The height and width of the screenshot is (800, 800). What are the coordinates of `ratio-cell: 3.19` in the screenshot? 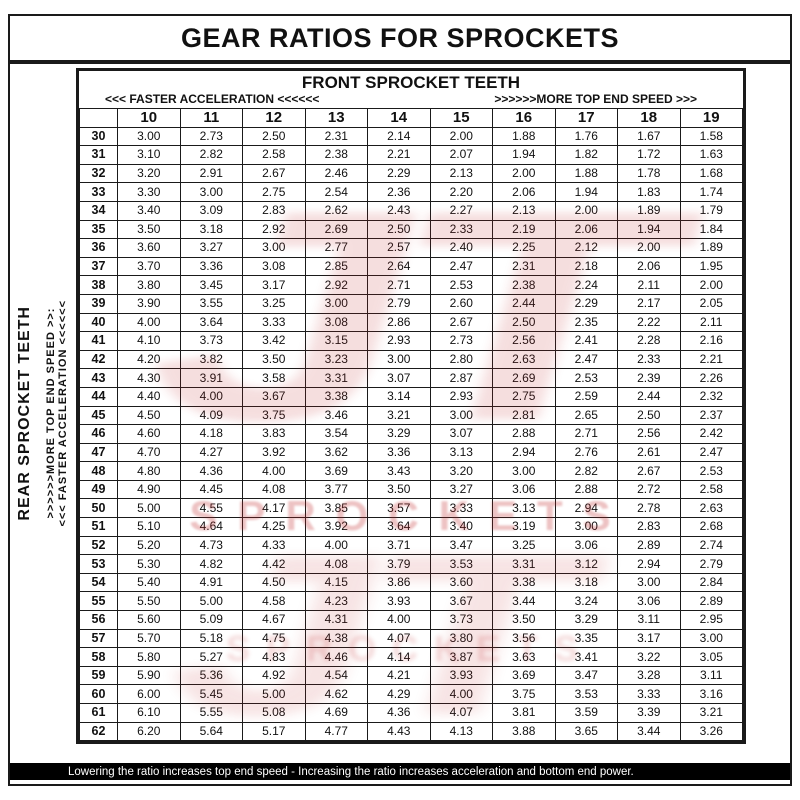 It's located at (524, 527).